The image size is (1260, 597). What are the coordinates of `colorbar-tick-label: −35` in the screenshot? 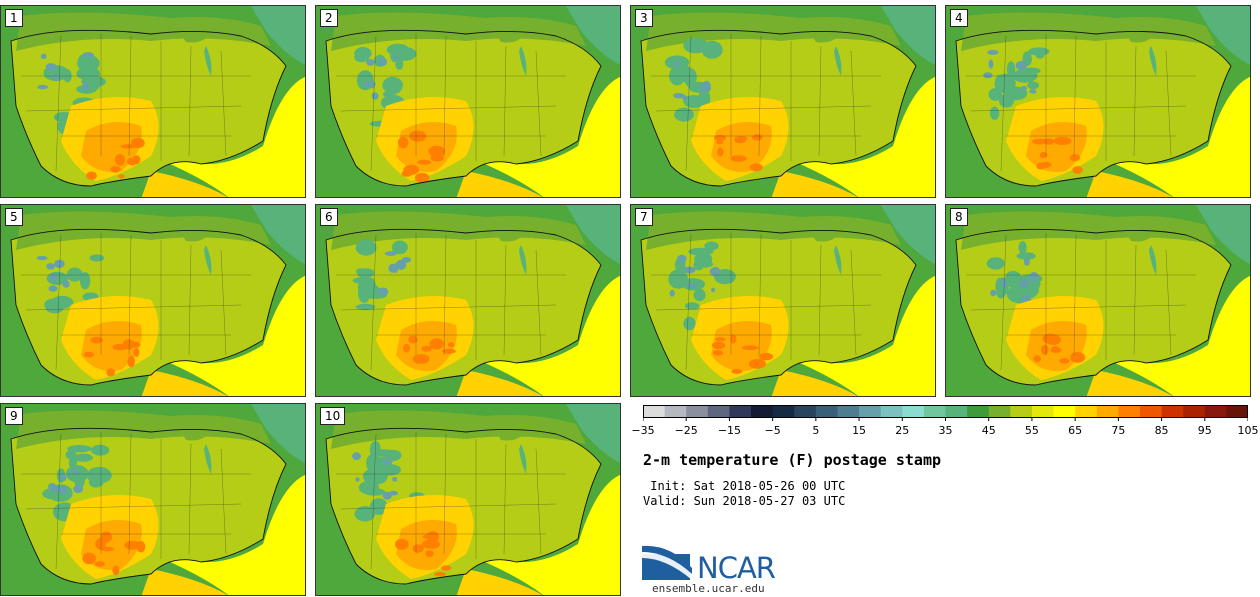 It's located at (643, 430).